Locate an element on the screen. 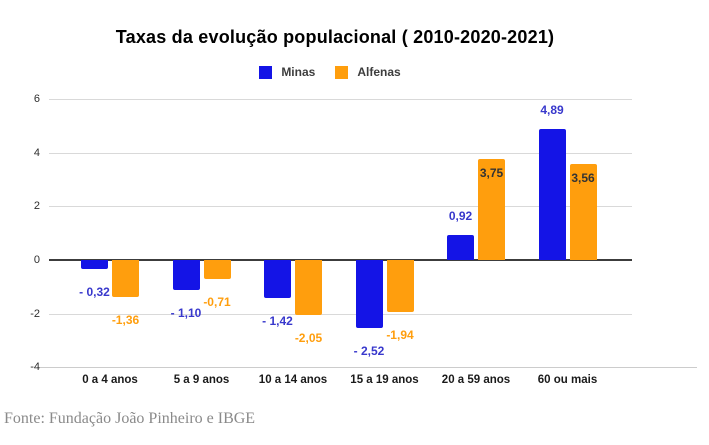  x-category-label-2: 10 a 14 anos is located at coordinates (293, 380).